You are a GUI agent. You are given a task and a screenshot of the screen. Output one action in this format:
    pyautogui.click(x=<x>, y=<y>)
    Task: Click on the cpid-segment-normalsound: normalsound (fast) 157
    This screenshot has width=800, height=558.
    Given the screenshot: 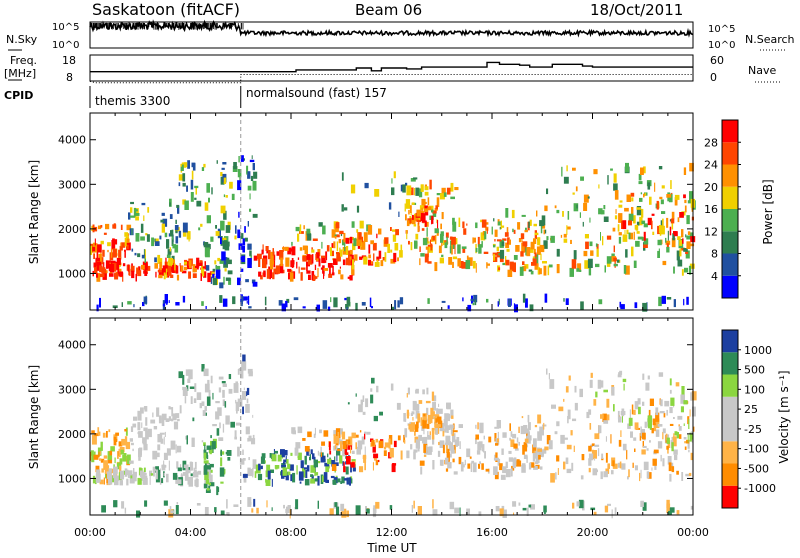 What is the action you would take?
    pyautogui.click(x=316, y=93)
    